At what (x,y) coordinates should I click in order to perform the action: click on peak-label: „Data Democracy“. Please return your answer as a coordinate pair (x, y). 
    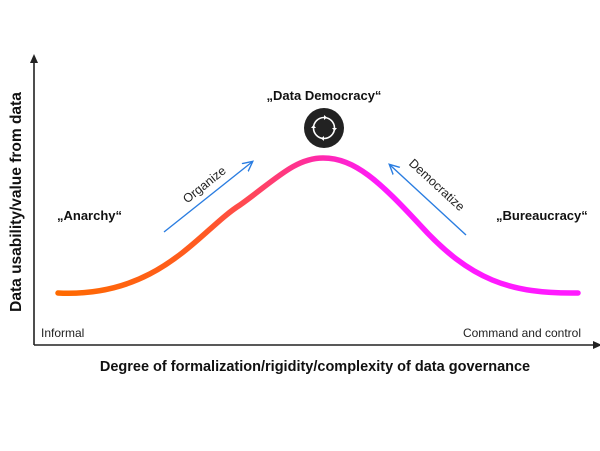
    Looking at the image, I should click on (324, 95).